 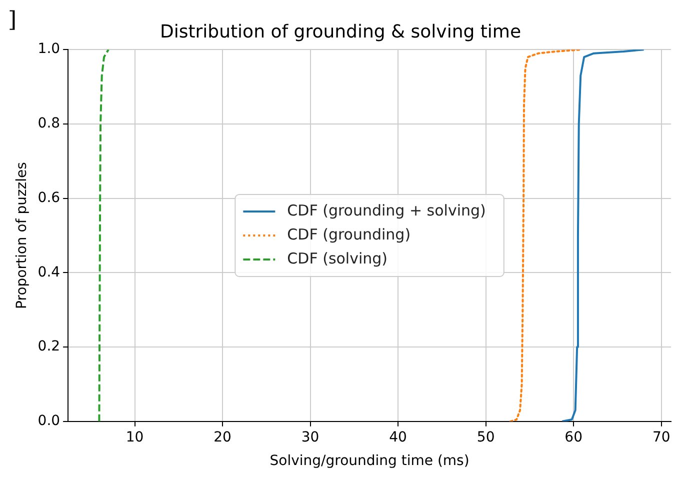 What do you see at coordinates (49, 124) in the screenshot?
I see `y-tick-label: 0.8` at bounding box center [49, 124].